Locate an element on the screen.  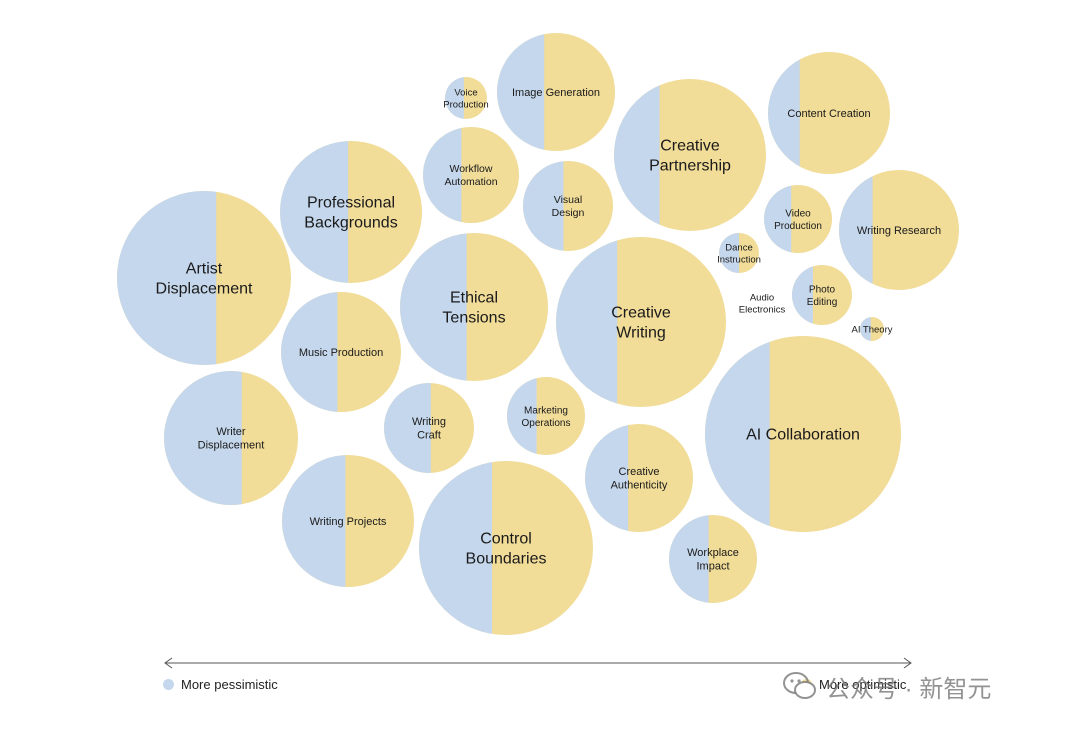
legend-pessimistic: More pessimistic is located at coordinates (220, 684).